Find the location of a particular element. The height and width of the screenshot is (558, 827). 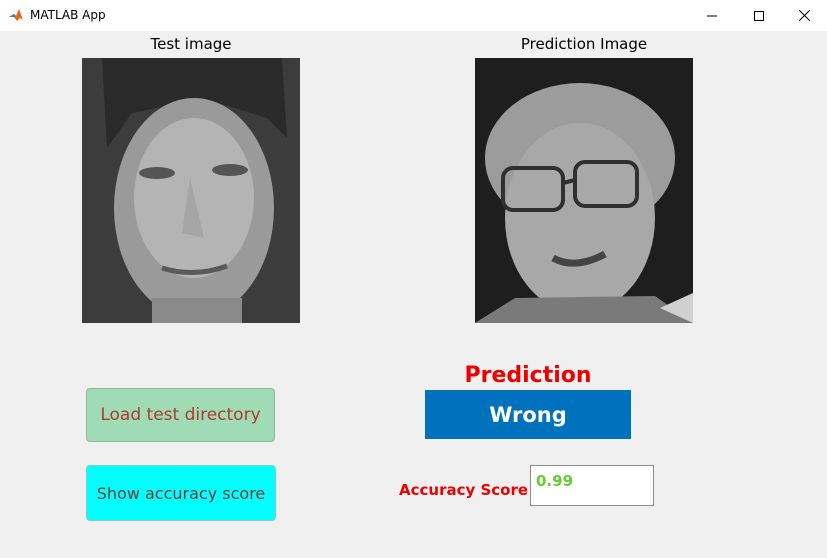

window-titlebar: MATLAB App is located at coordinates (413, 15).